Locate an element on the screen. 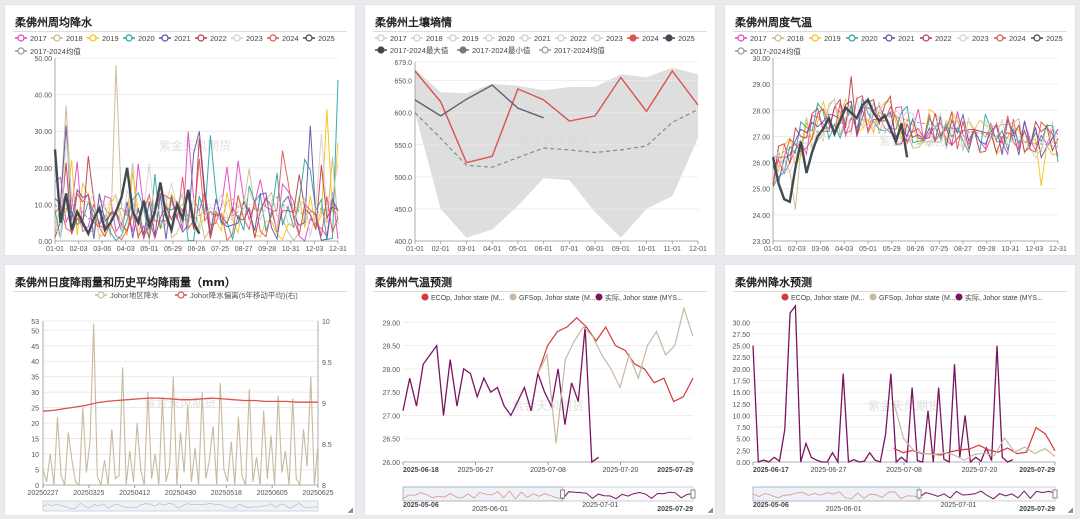 This screenshot has height=519, width=1080. legend-label: 2024 is located at coordinates (290, 38).